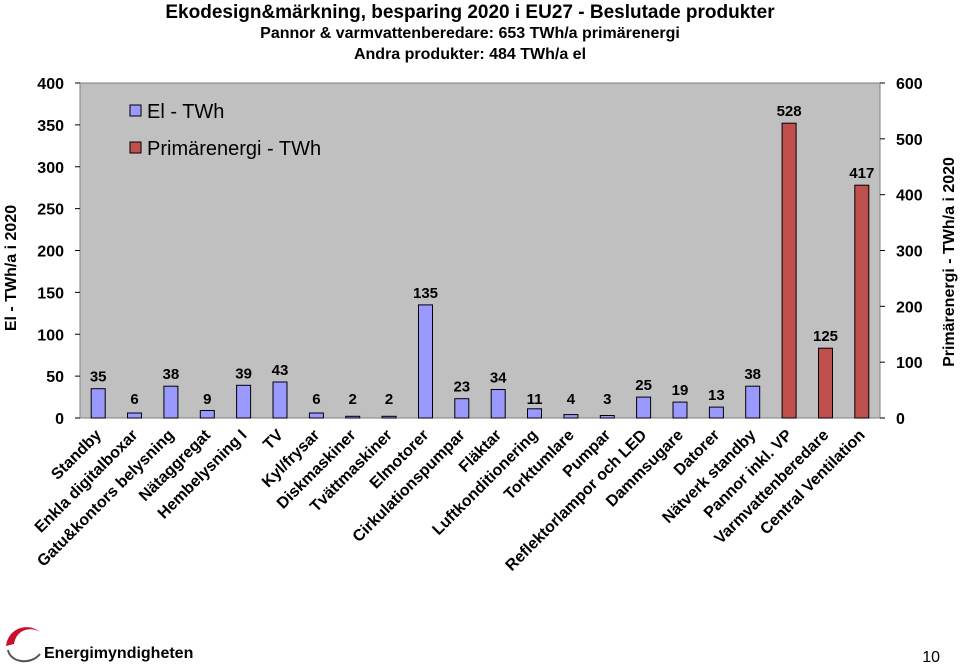 This screenshot has width=960, height=668. Describe the element at coordinates (11, 268) in the screenshot. I see `y-axis-label-left: El - TWh/a i 2020` at that location.